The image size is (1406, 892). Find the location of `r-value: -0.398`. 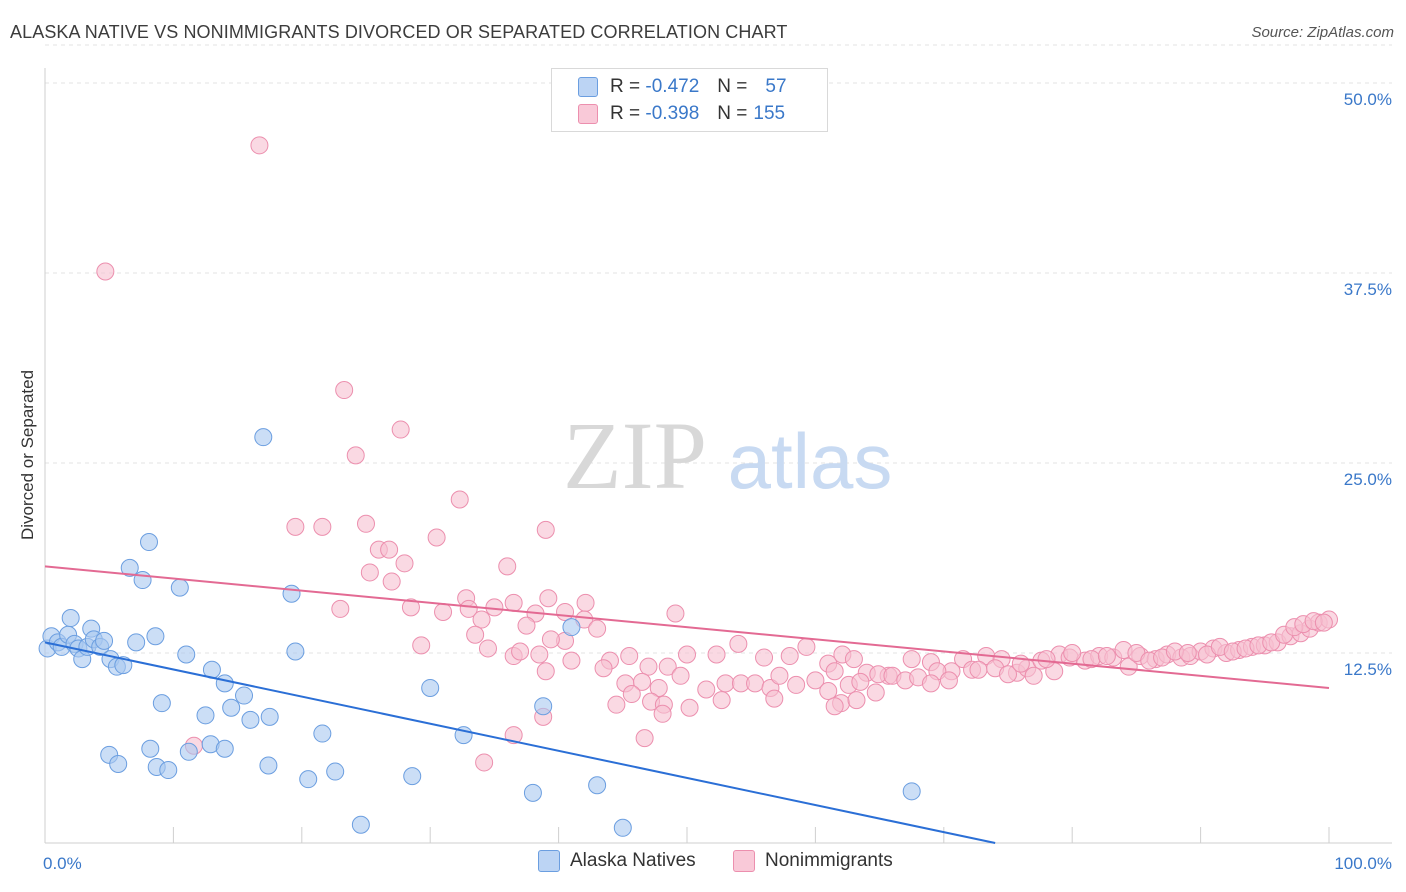

r-value: -0.398 is located at coordinates (672, 113).